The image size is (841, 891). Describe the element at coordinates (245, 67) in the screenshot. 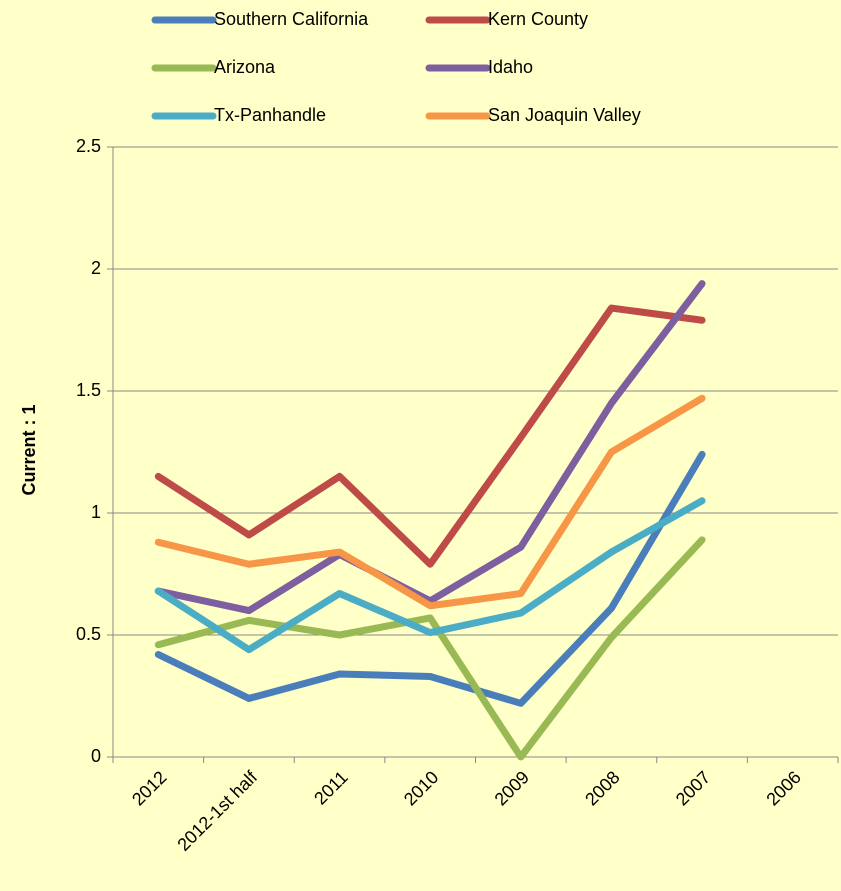

I see `legend-label: Arizona` at that location.